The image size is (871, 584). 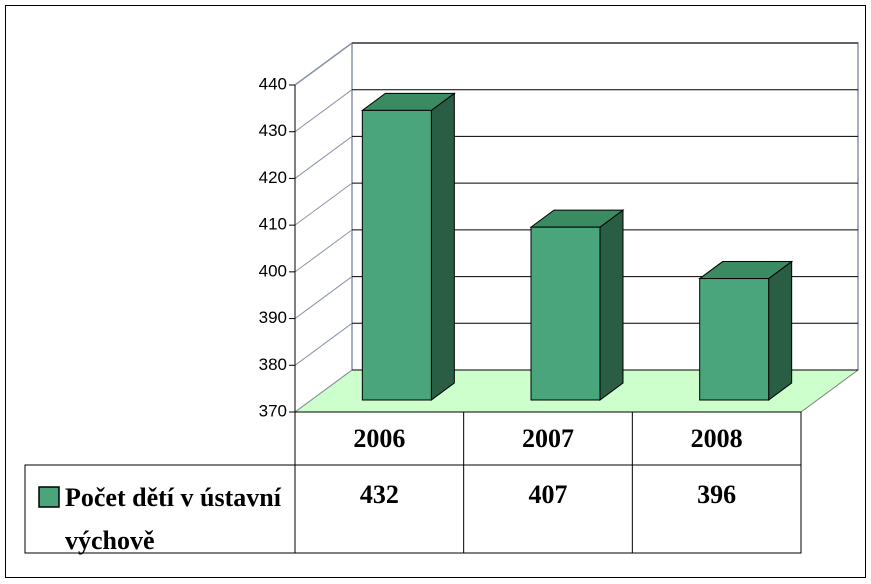 What do you see at coordinates (548, 494) in the screenshot?
I see `data-label: 407` at bounding box center [548, 494].